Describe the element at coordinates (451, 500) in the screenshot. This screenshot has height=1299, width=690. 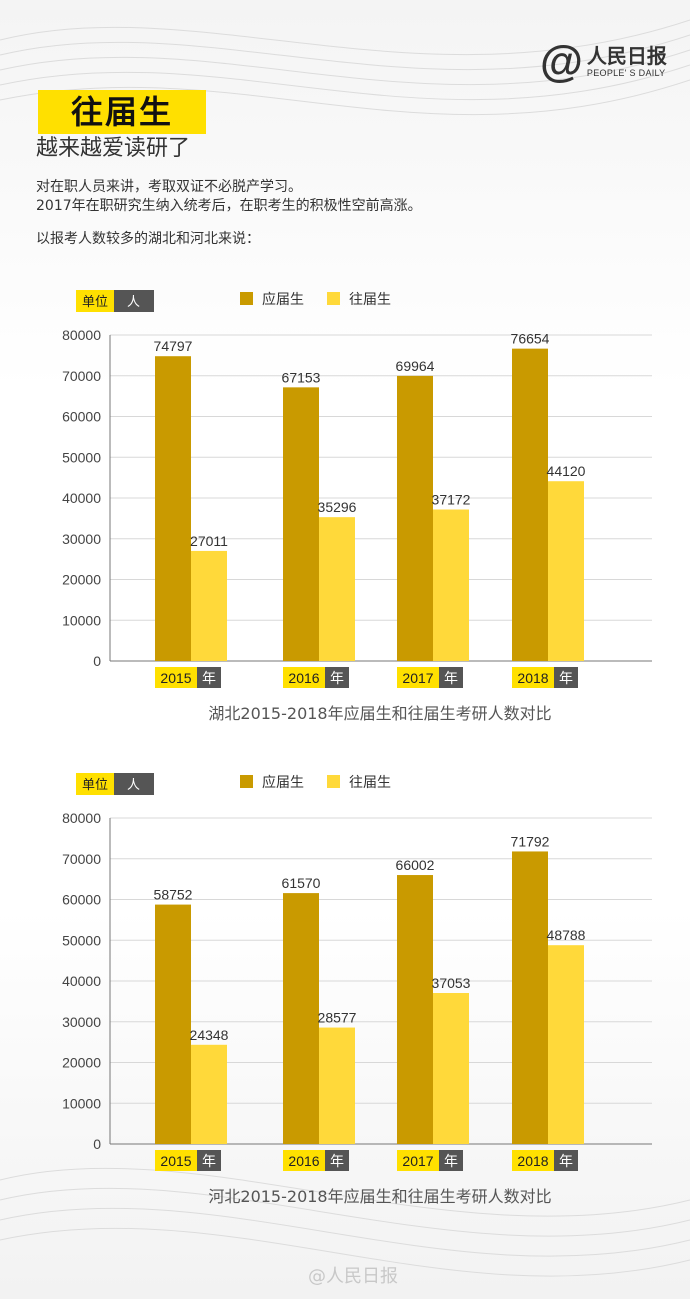
I see `data-label: 37172` at that location.